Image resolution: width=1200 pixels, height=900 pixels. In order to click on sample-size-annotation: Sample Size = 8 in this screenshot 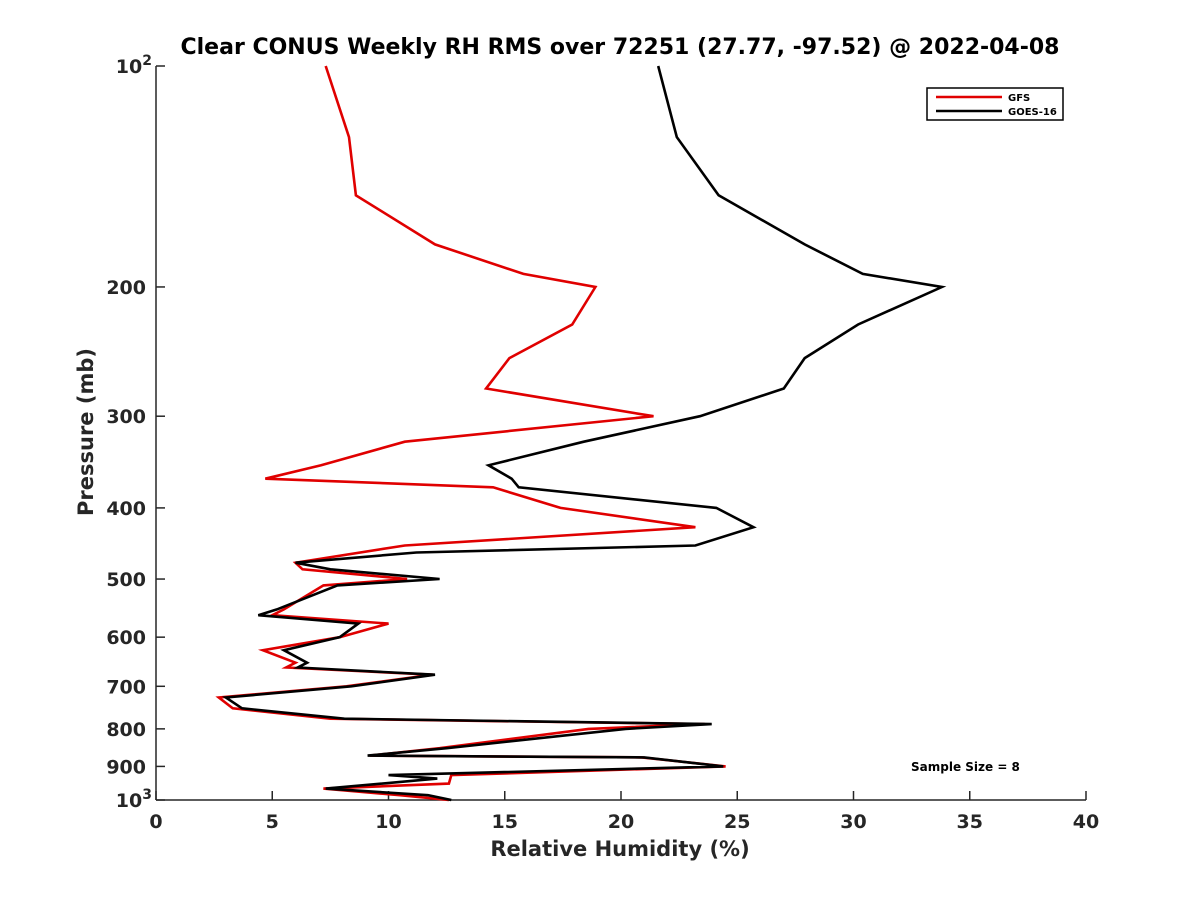, I will do `click(965, 767)`.